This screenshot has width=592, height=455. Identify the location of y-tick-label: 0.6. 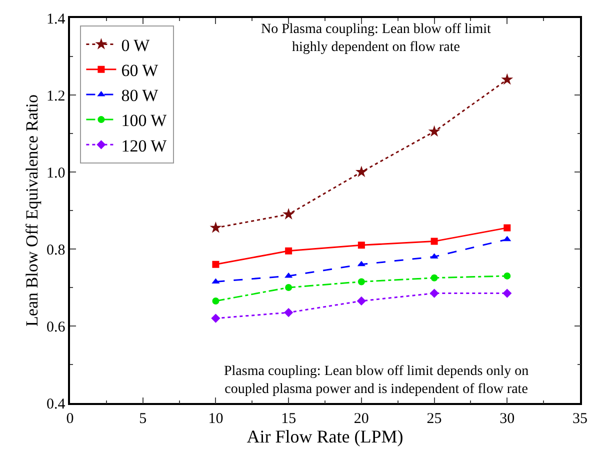
(56, 327).